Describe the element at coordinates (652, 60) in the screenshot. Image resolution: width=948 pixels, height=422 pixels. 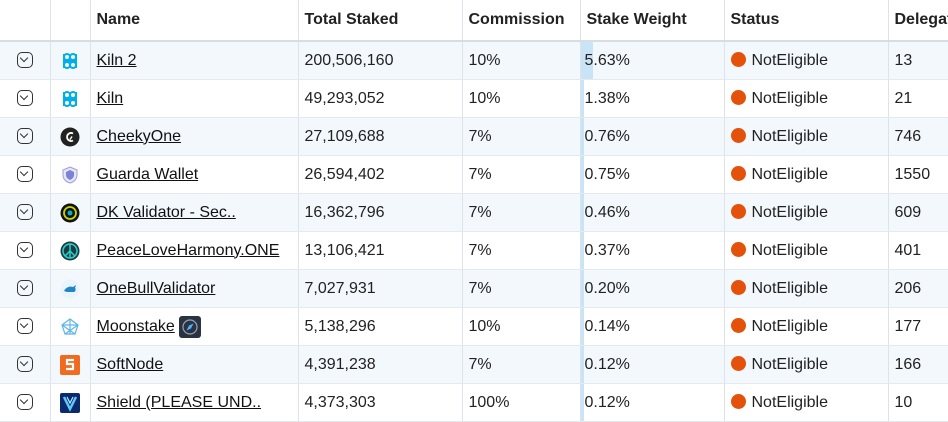
I see `stake-weight-cell: 5.63%` at that location.